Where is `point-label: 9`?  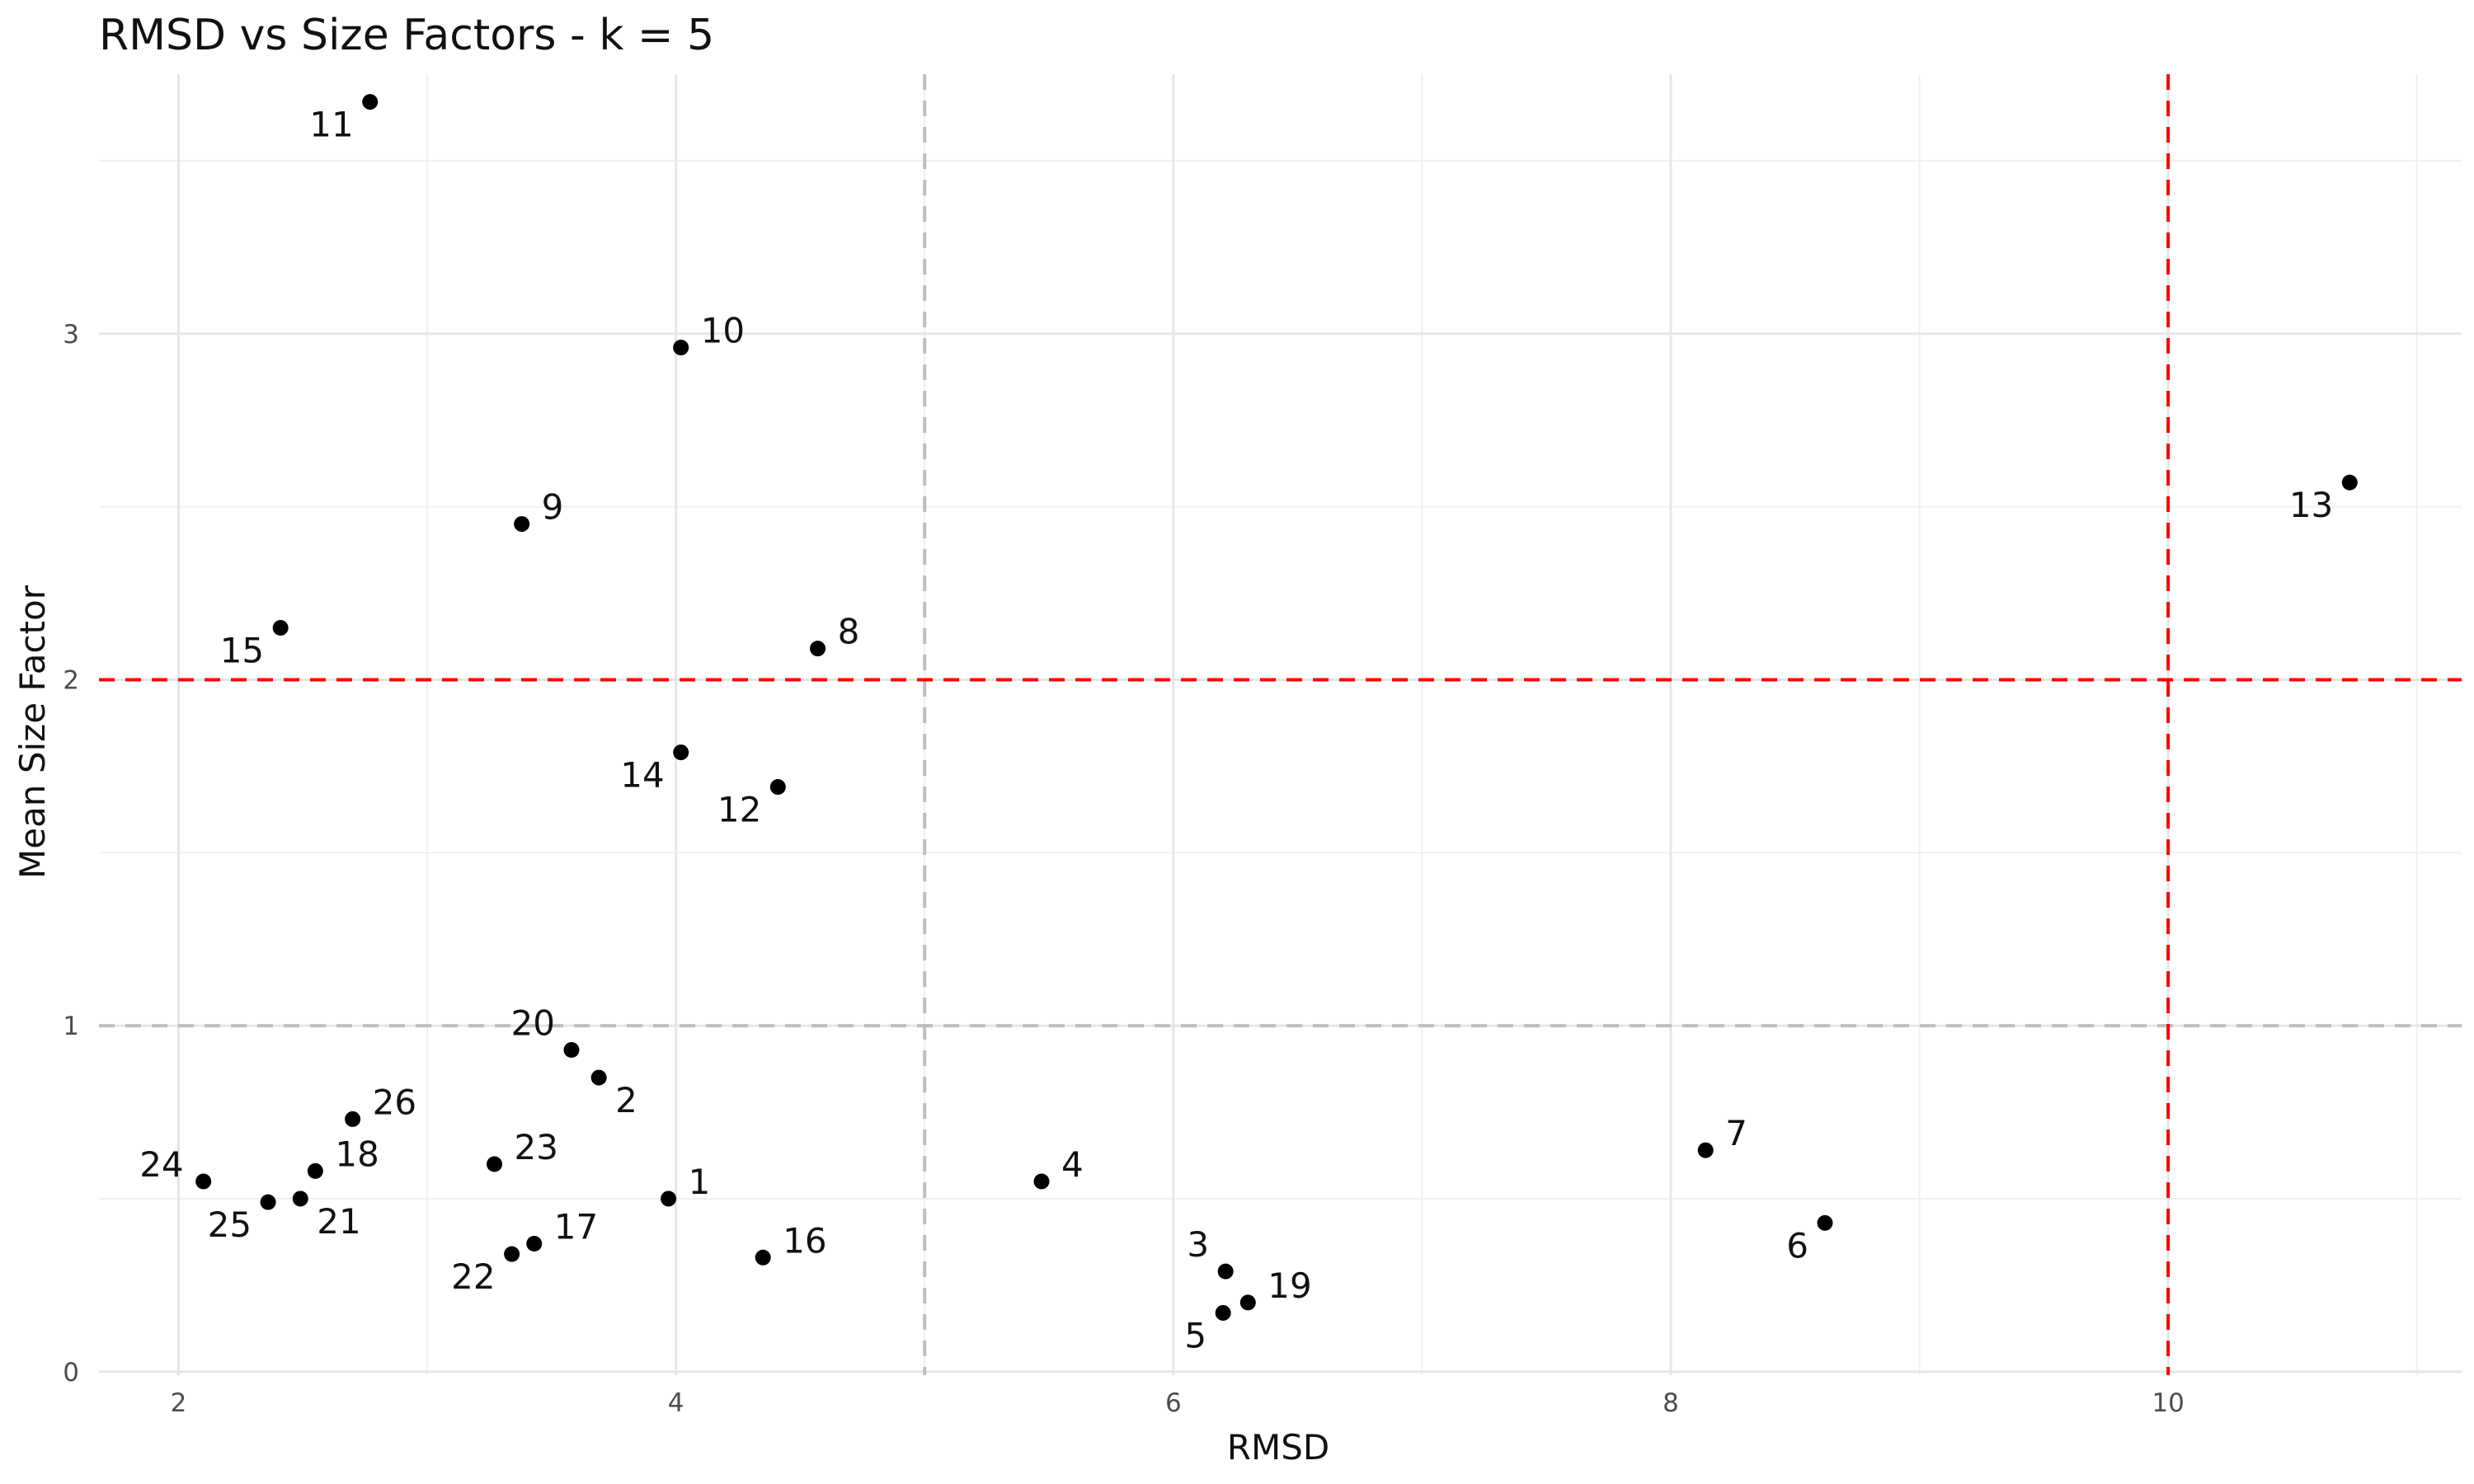 point-label: 9 is located at coordinates (553, 508).